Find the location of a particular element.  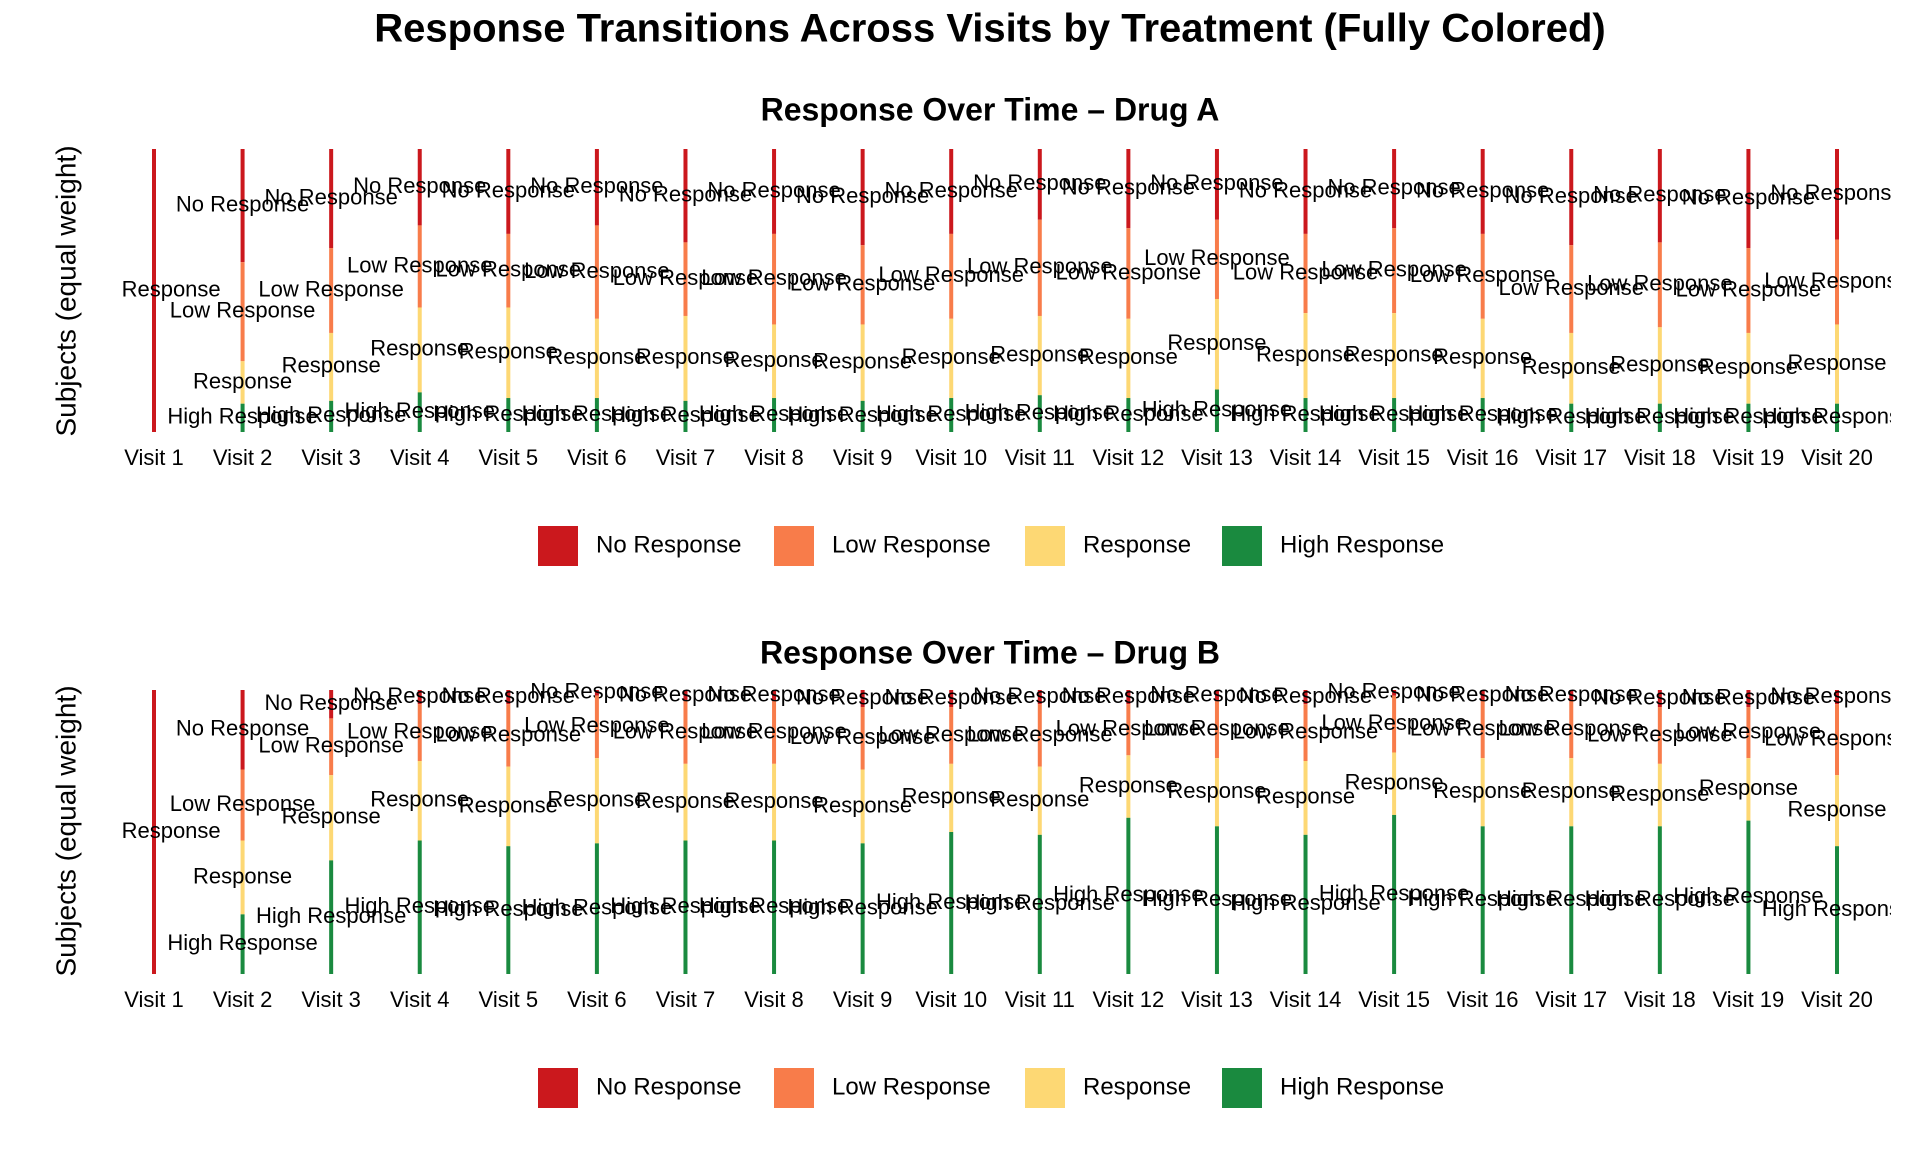

legend-label: No Response is located at coordinates (668, 1086).